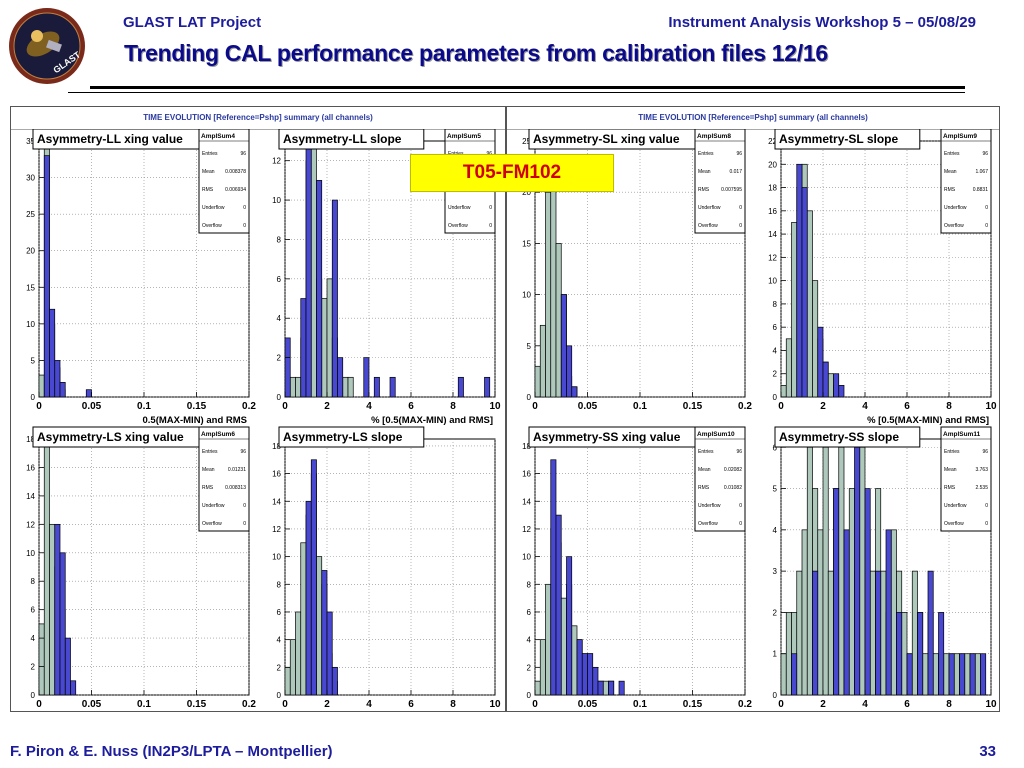  What do you see at coordinates (985, 154) in the screenshot?
I see `stats-value: 96` at bounding box center [985, 154].